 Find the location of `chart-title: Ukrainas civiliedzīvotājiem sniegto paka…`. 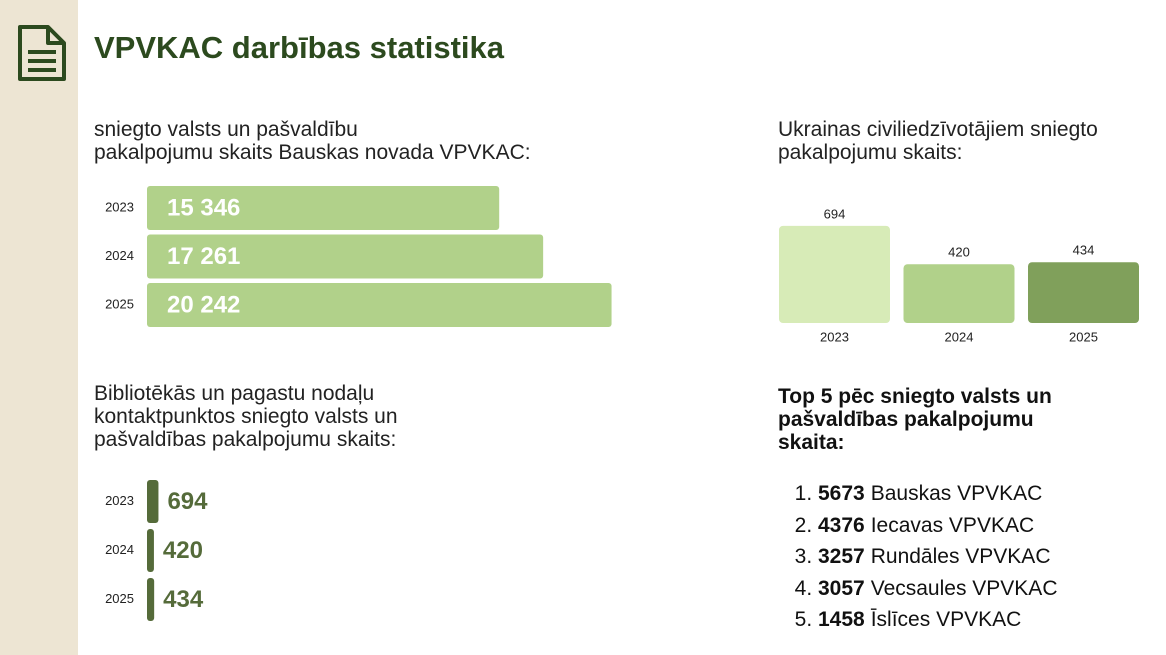

chart-title: Ukrainas civiliedzīvotājiem sniegto paka… is located at coordinates (938, 141).